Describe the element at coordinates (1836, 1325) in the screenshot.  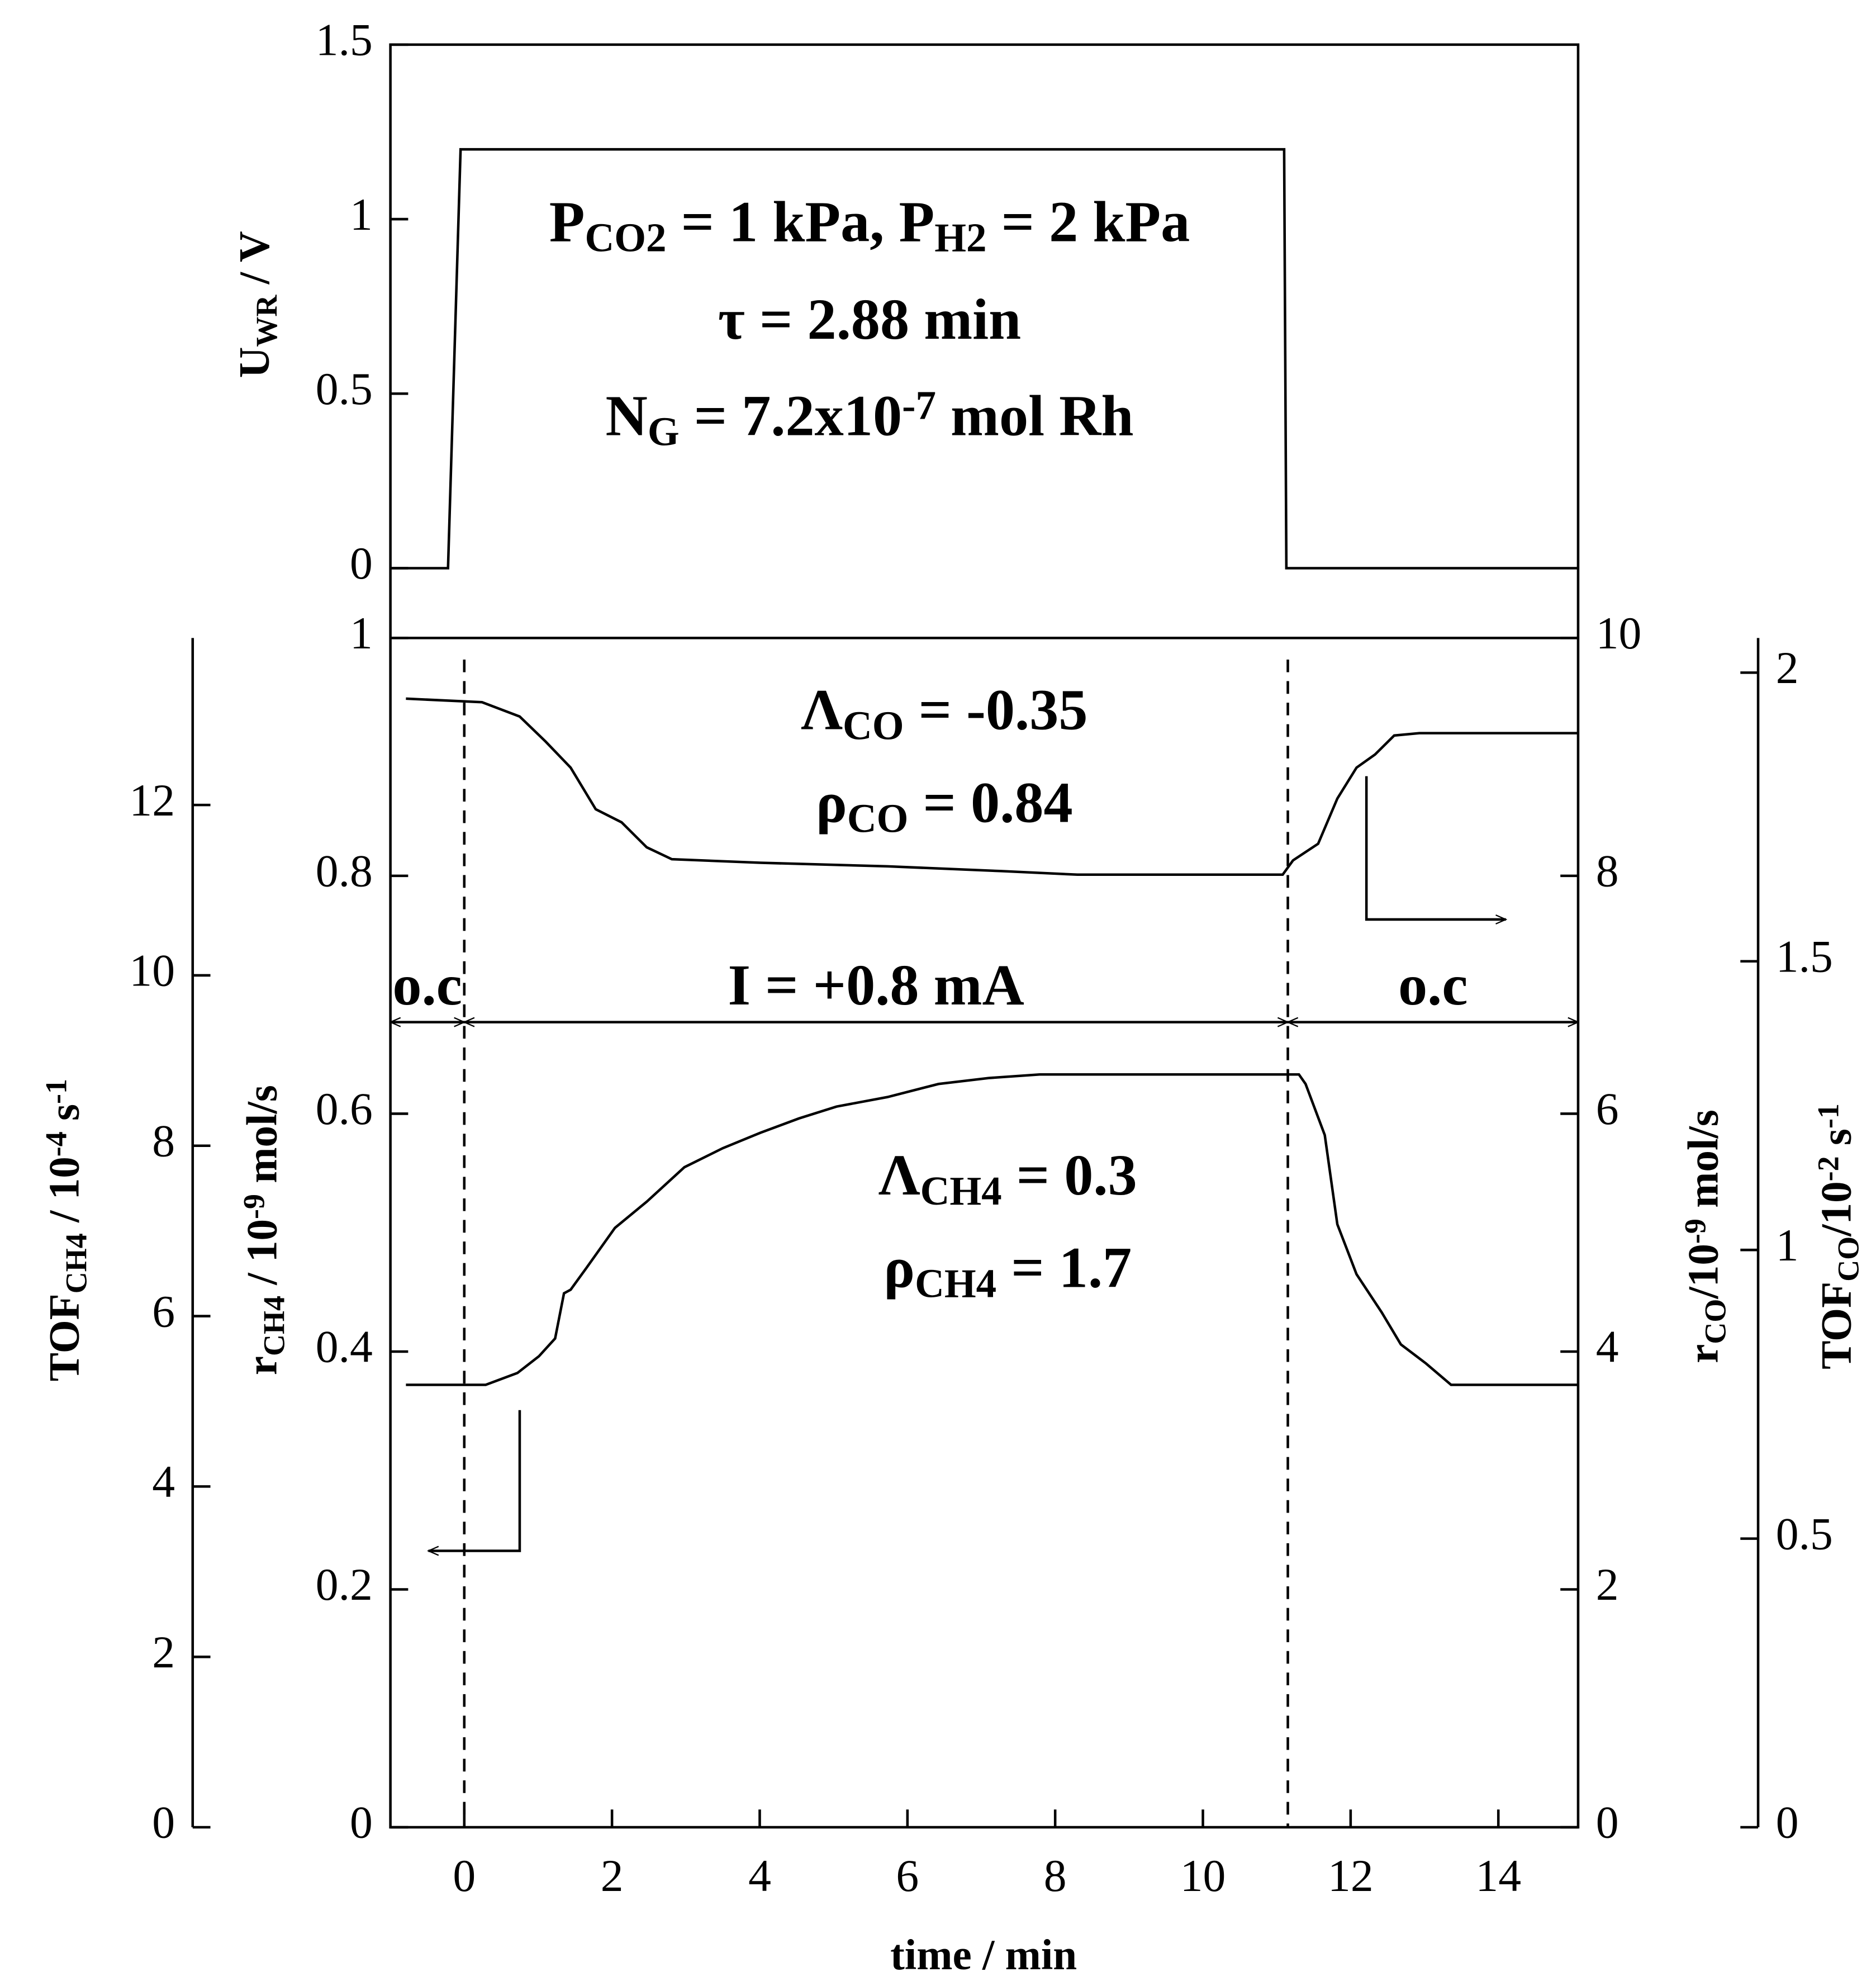
I see `text-run: TOF` at that location.